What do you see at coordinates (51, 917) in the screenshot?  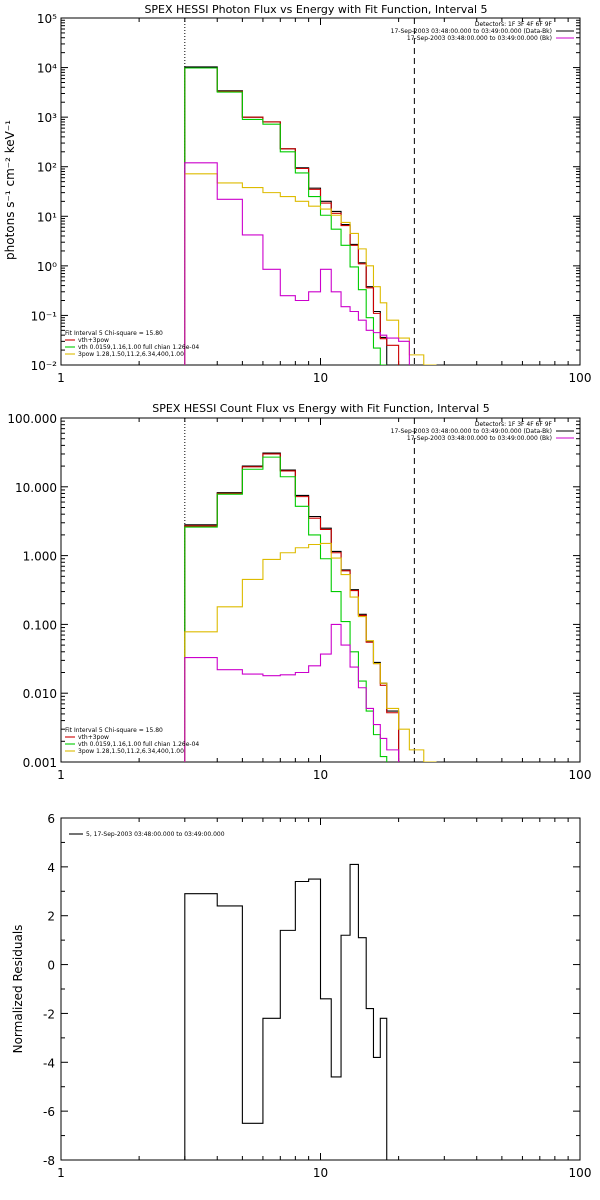 I see `y-tick-label: 2` at bounding box center [51, 917].